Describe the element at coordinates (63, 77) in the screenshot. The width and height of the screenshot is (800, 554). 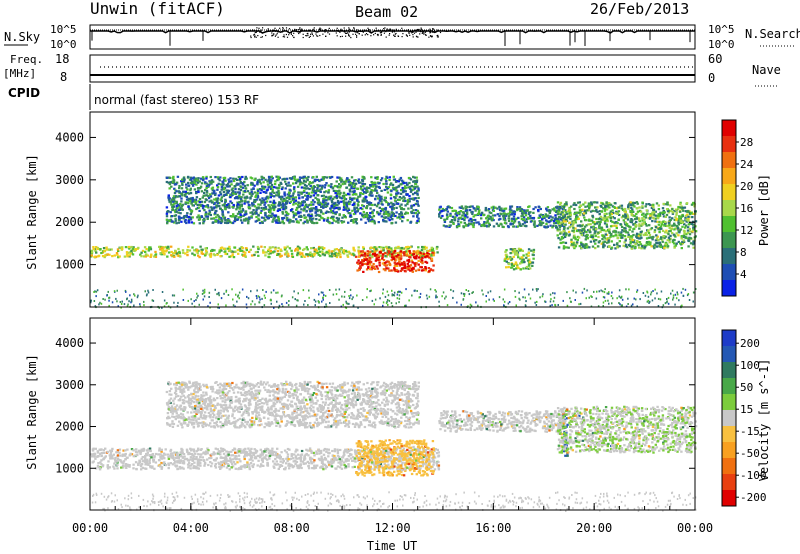
I see `freq-tick-bottom: 8` at that location.